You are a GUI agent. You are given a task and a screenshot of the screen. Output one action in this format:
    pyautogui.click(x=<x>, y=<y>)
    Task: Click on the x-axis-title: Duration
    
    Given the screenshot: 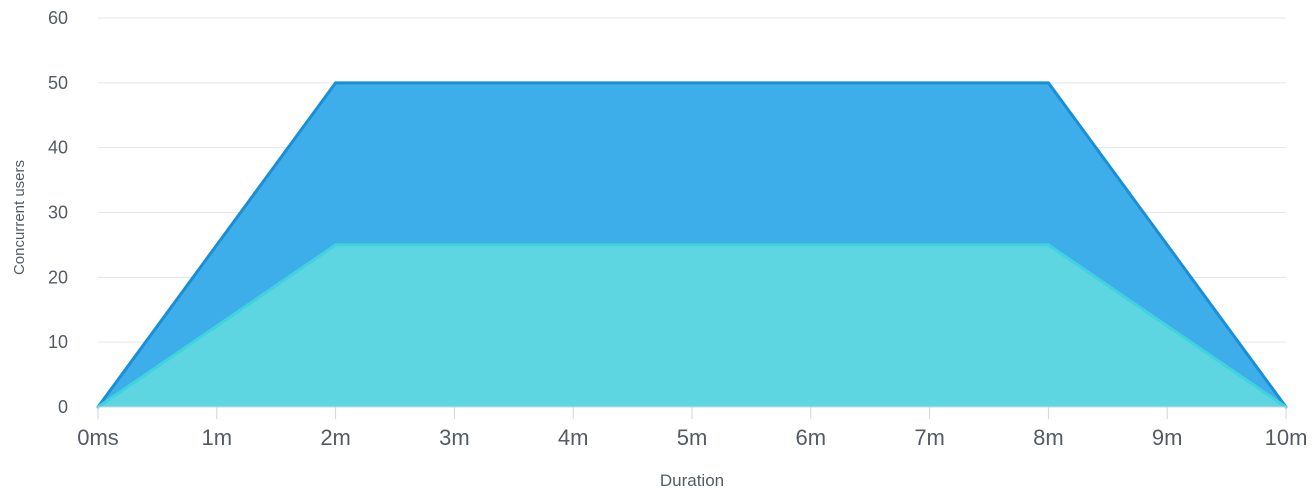 What is the action you would take?
    pyautogui.click(x=692, y=480)
    